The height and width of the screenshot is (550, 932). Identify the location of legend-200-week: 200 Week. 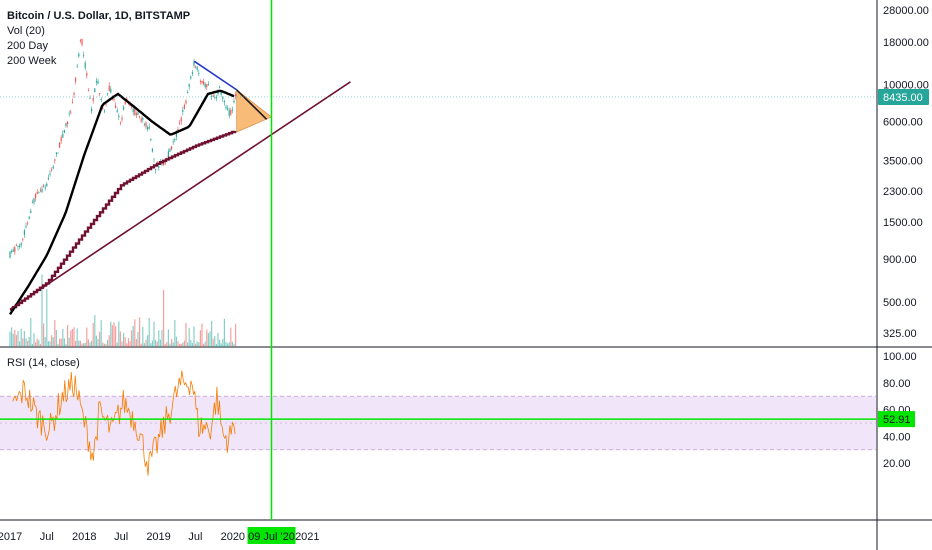
(32, 61).